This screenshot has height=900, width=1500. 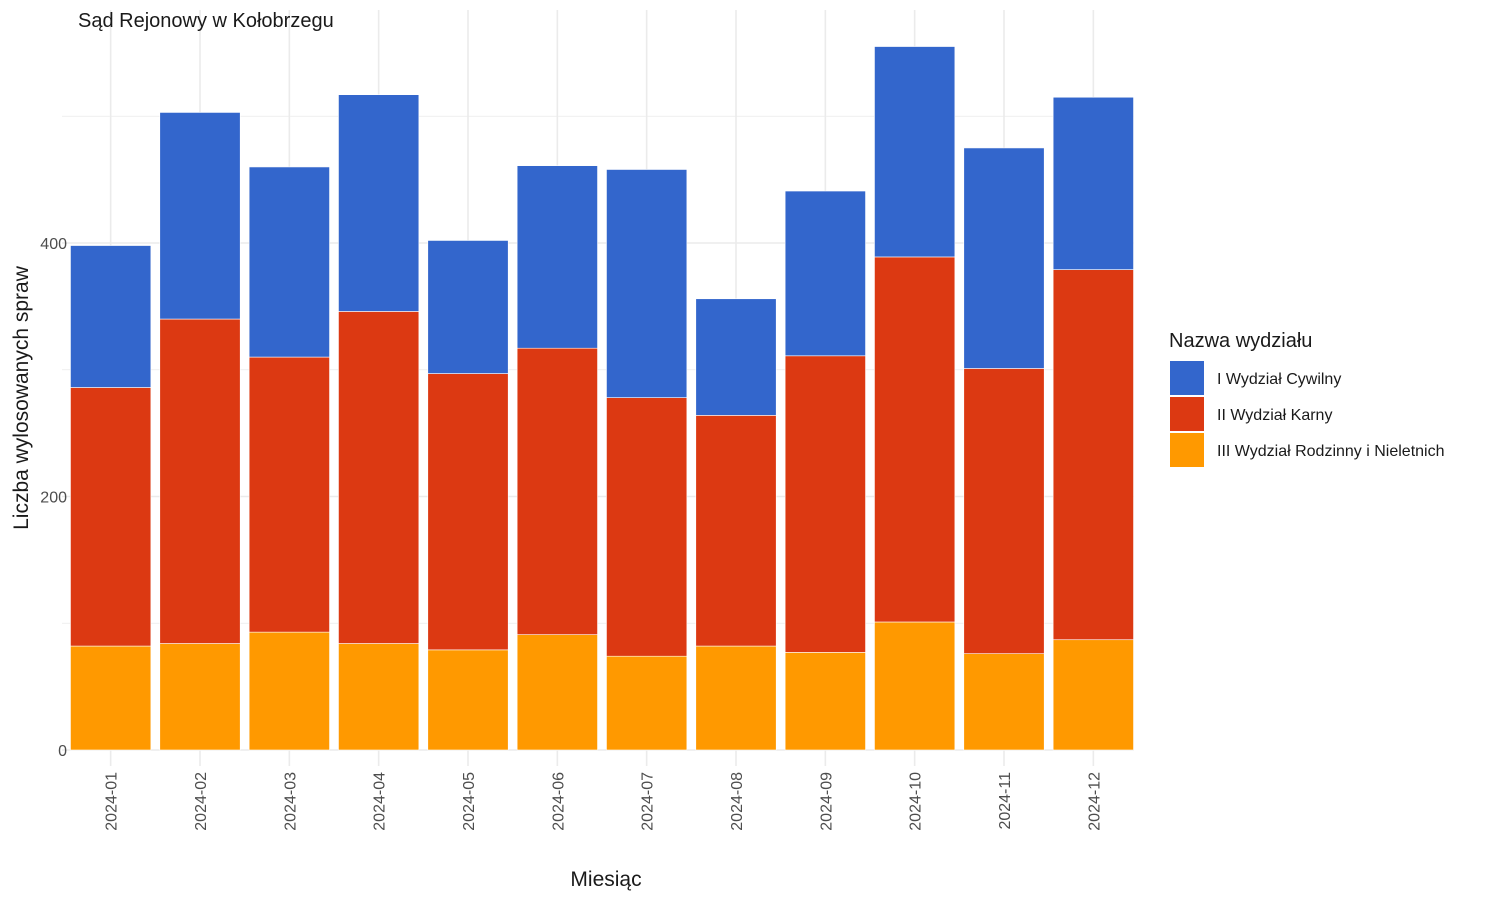 I want to click on chart-title: Sąd Rejonowy w Kołobrzegu, so click(x=206, y=21).